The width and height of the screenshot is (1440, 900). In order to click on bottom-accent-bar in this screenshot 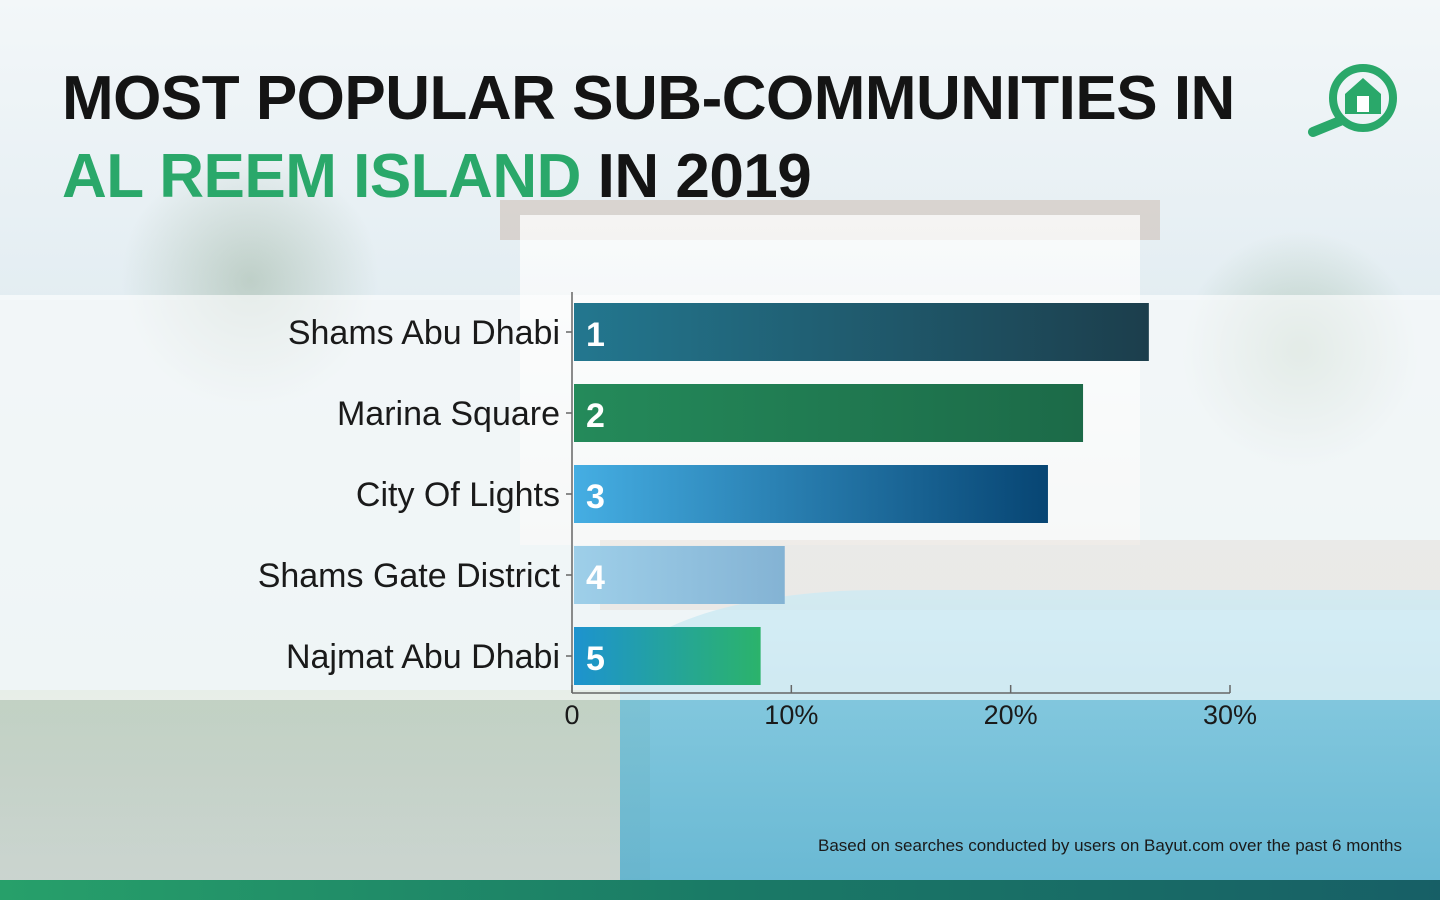, I will do `click(720, 890)`.